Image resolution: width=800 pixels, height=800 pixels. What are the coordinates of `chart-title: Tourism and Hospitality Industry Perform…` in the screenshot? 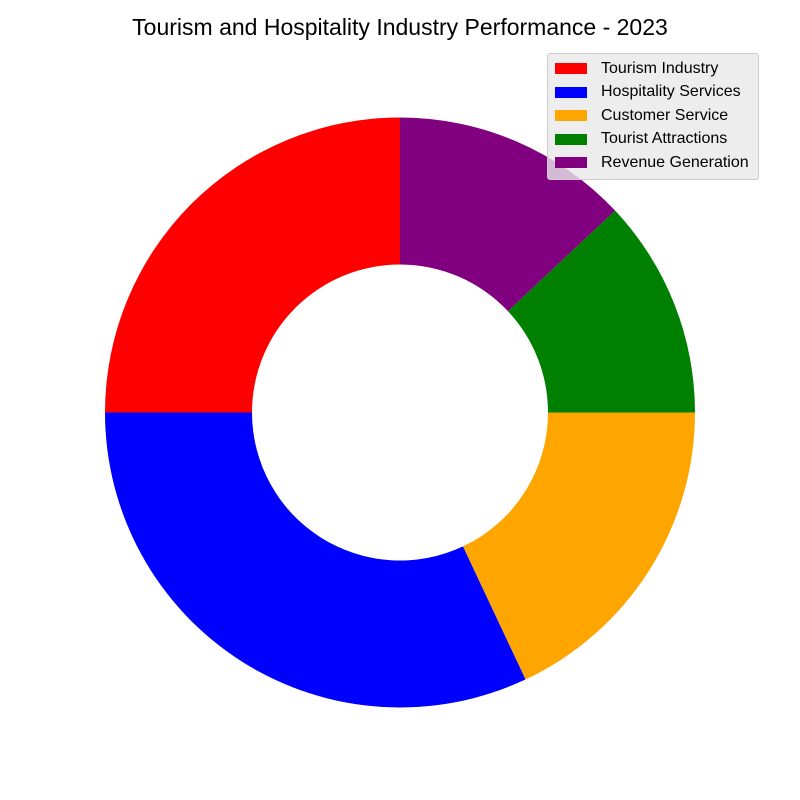 It's located at (400, 27).